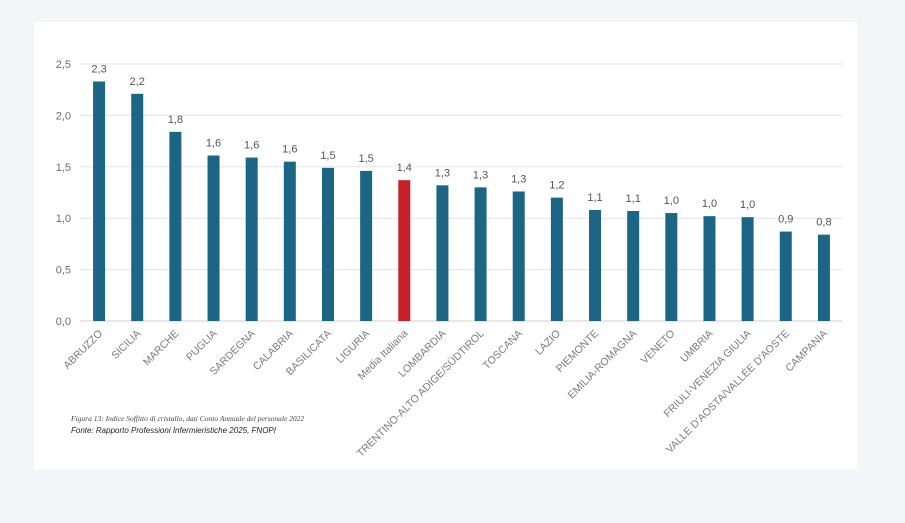 Image resolution: width=905 pixels, height=523 pixels. What do you see at coordinates (126, 345) in the screenshot?
I see `x-tick-label: SICILIA` at bounding box center [126, 345].